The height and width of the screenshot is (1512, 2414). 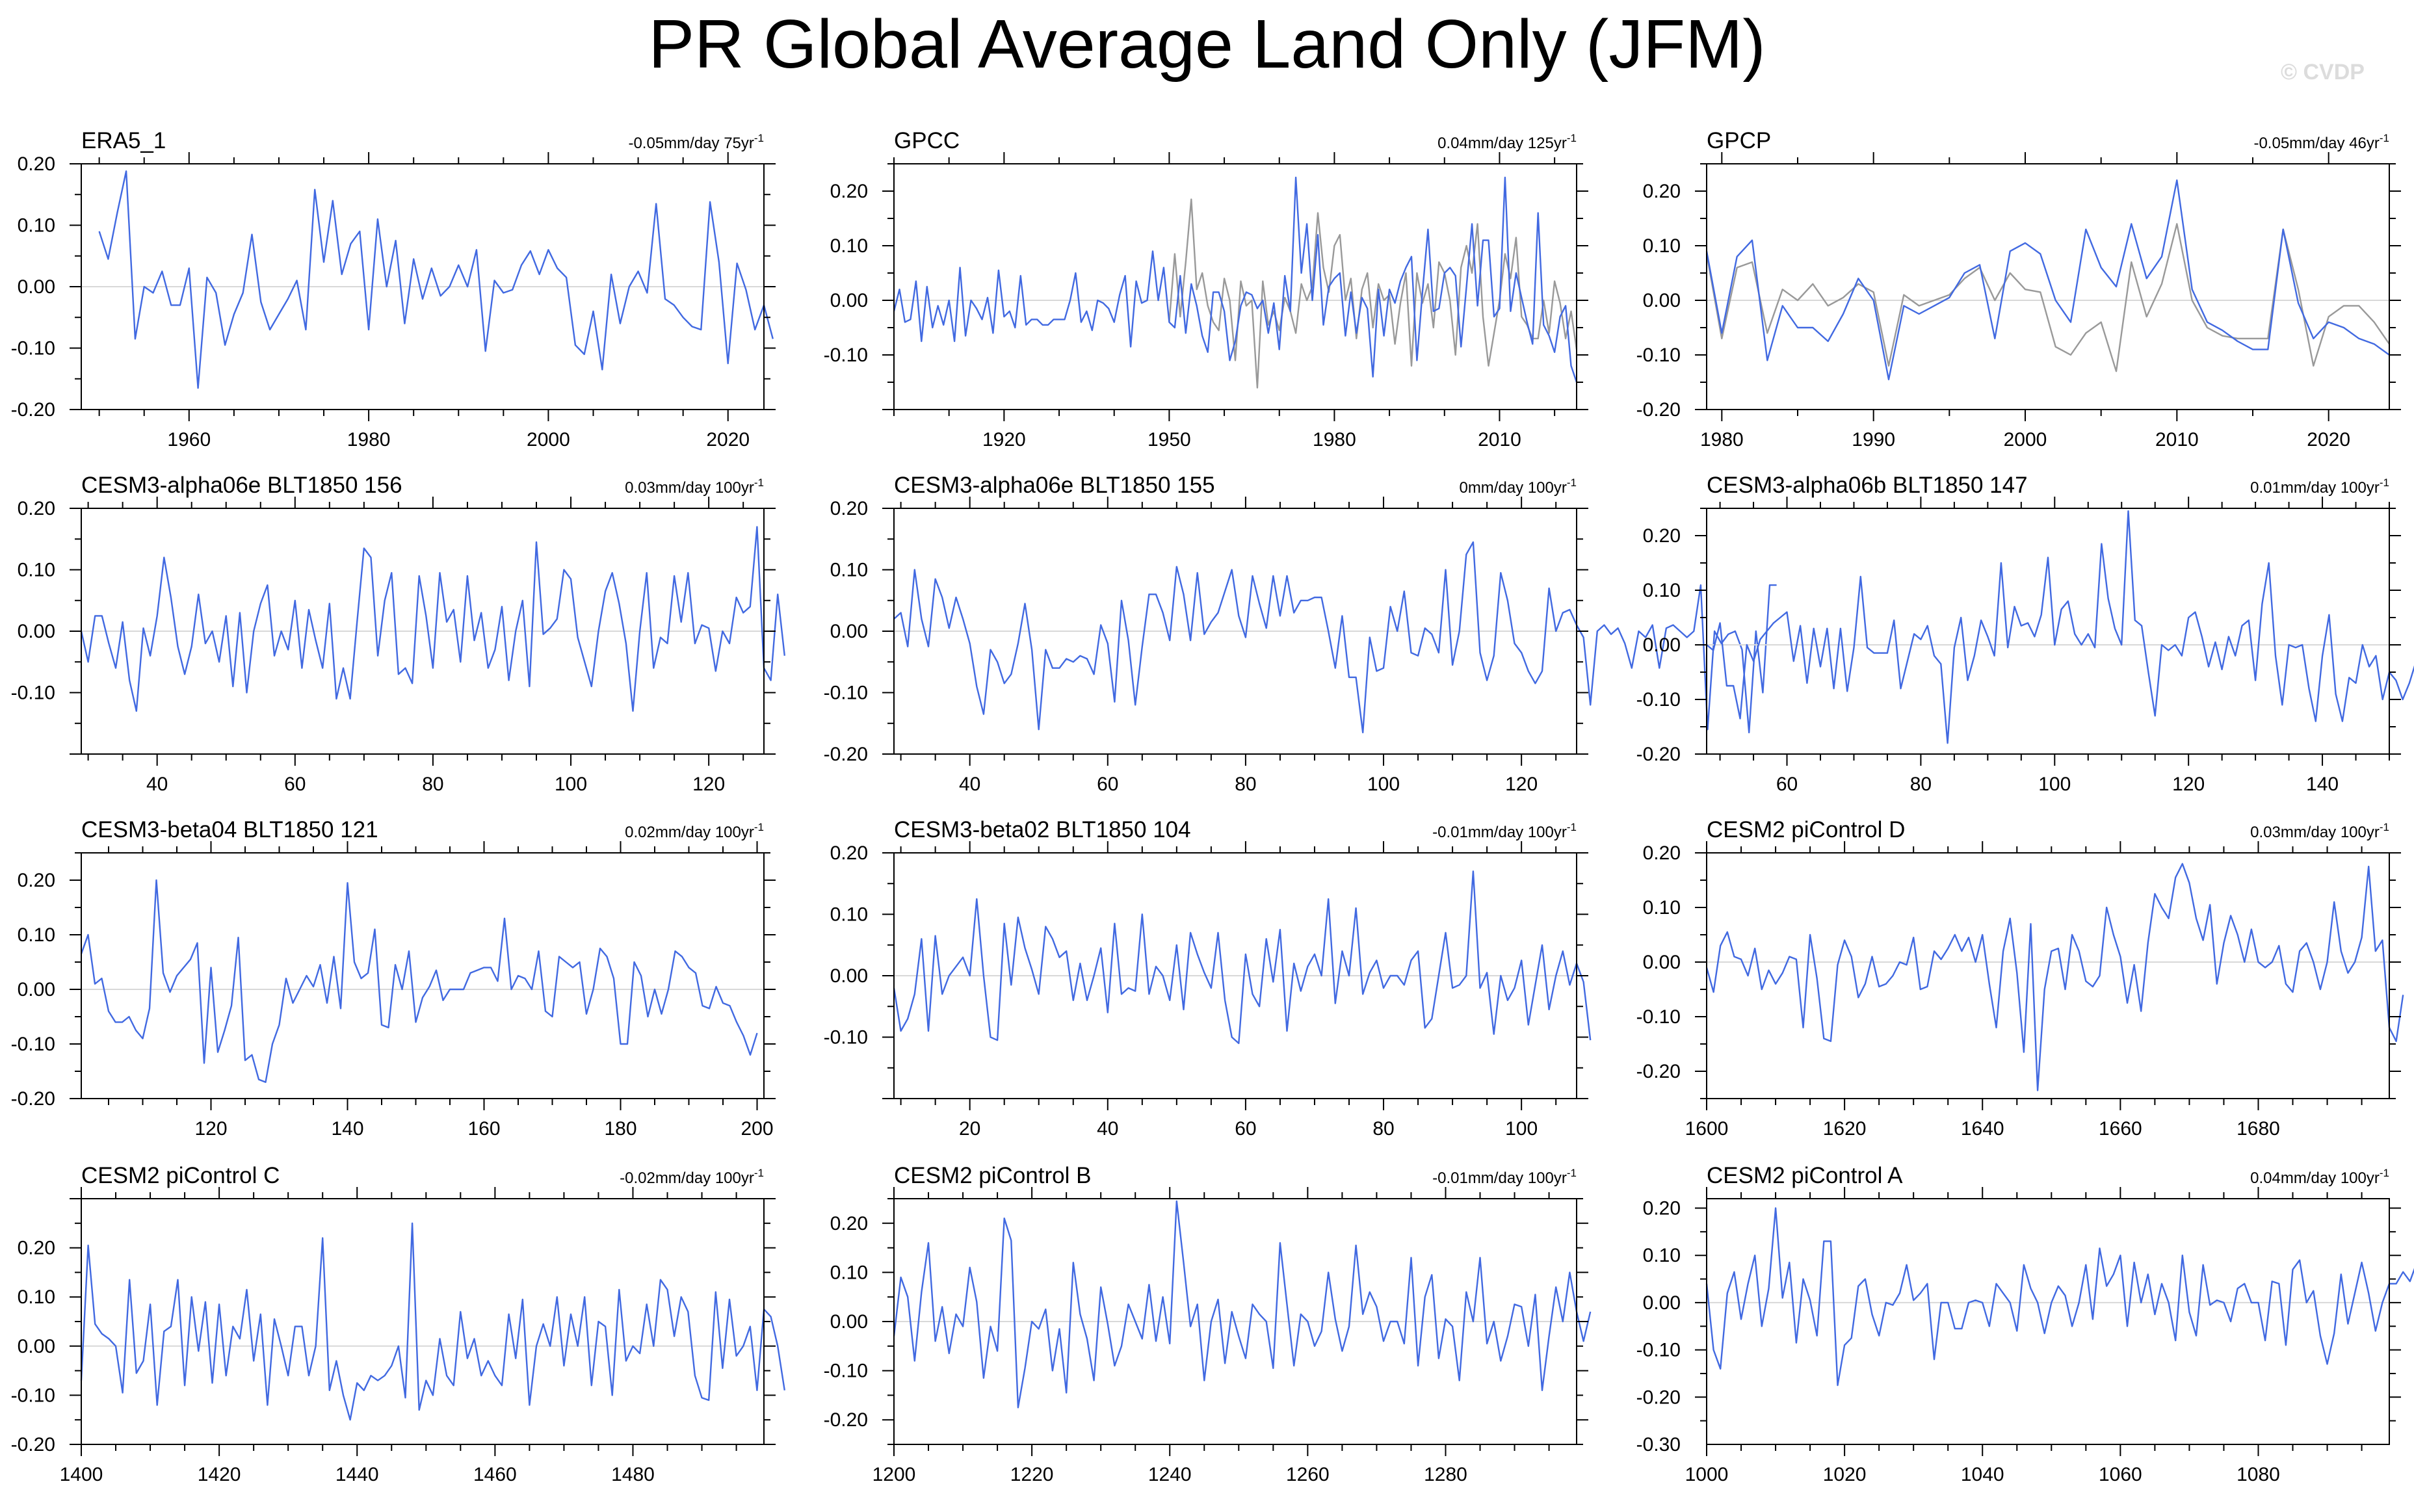 I want to click on x-tick-label: 1620, so click(x=1845, y=1129).